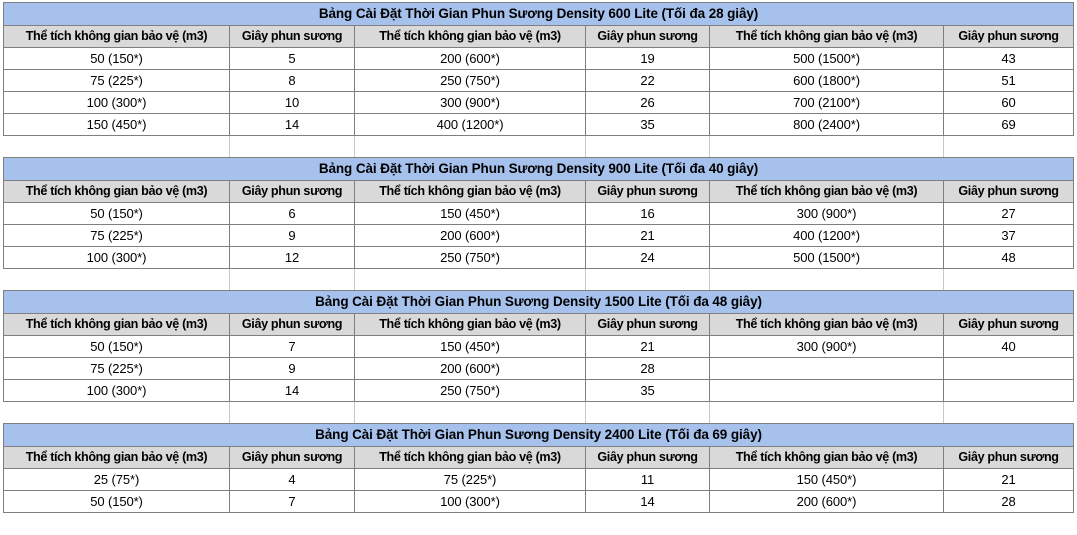  Describe the element at coordinates (292, 80) in the screenshot. I see `table-cell: 8` at that location.